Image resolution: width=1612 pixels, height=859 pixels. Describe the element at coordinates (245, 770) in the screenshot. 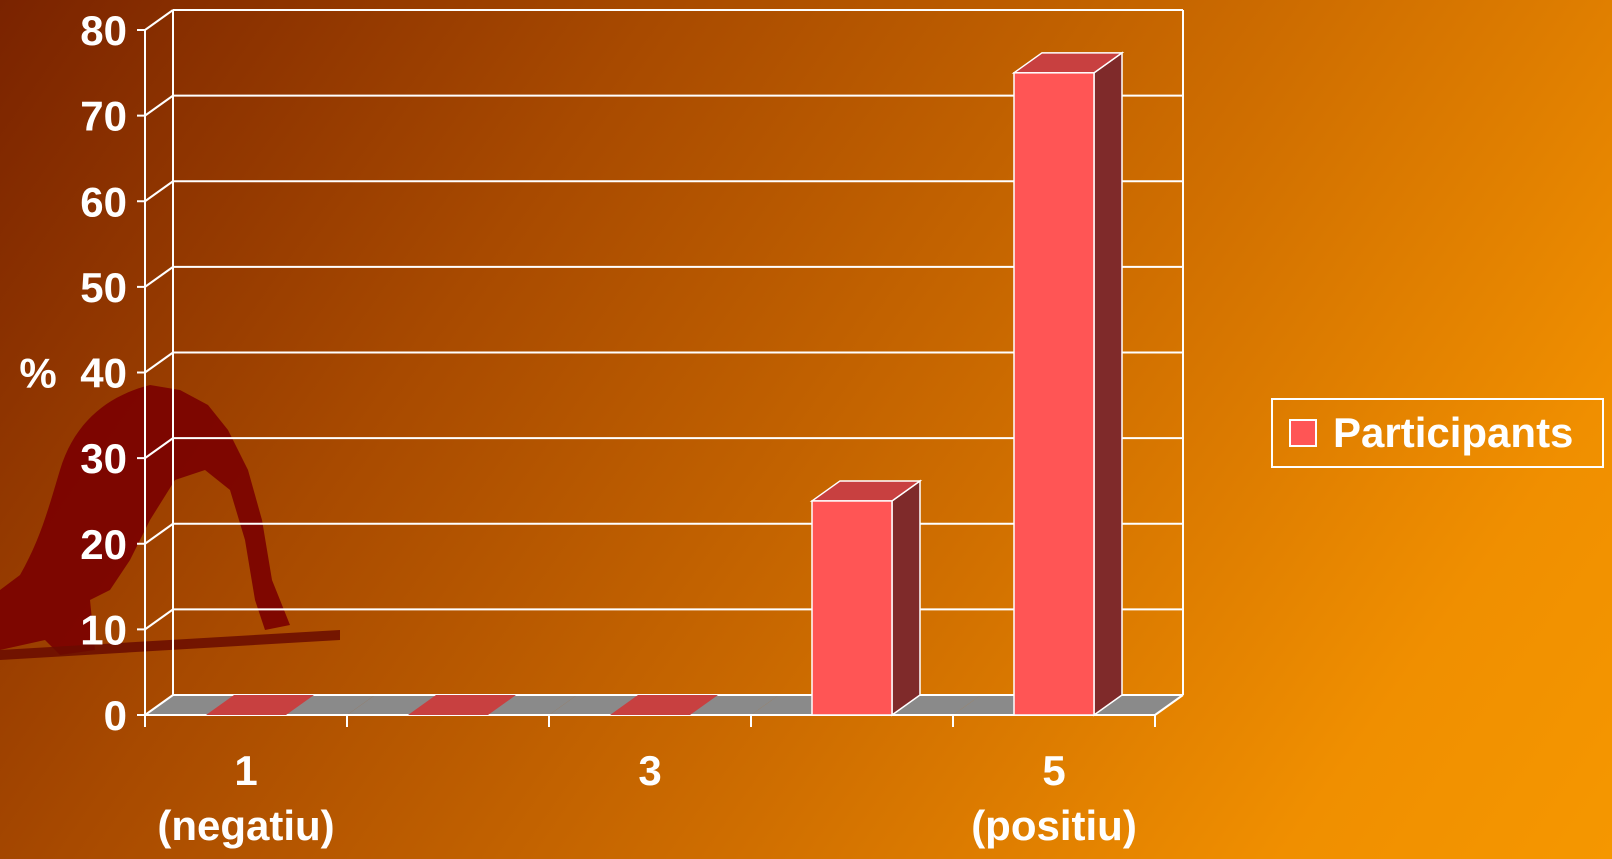

I see `x-tick-label: 1` at that location.